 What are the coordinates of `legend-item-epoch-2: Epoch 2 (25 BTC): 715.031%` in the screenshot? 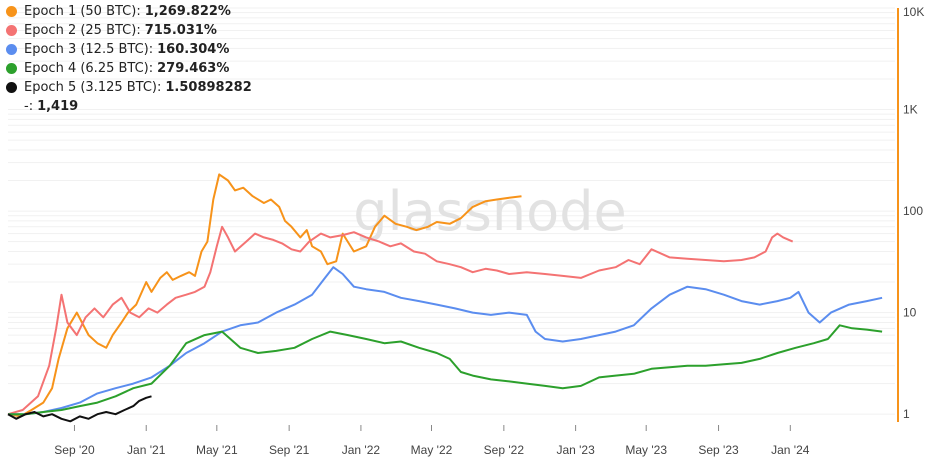 It's located at (129, 30).